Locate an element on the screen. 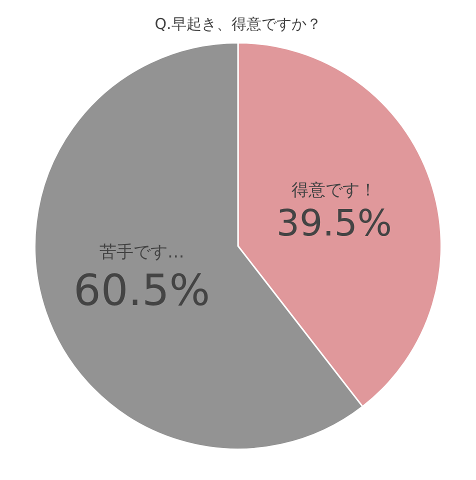 The image size is (476, 480). chart-title: Q.早起き、得意ですか？ is located at coordinates (238, 23).